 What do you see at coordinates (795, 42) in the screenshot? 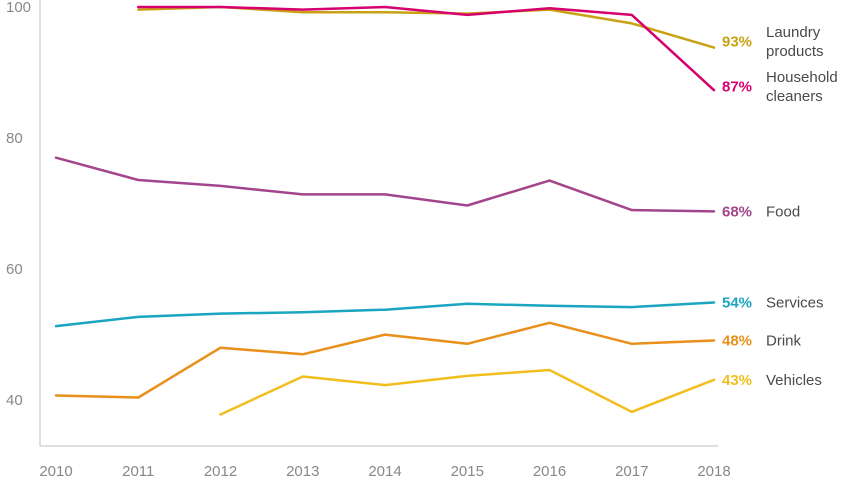
I see `series-name-label-laundry-products: Laundry products` at bounding box center [795, 42].